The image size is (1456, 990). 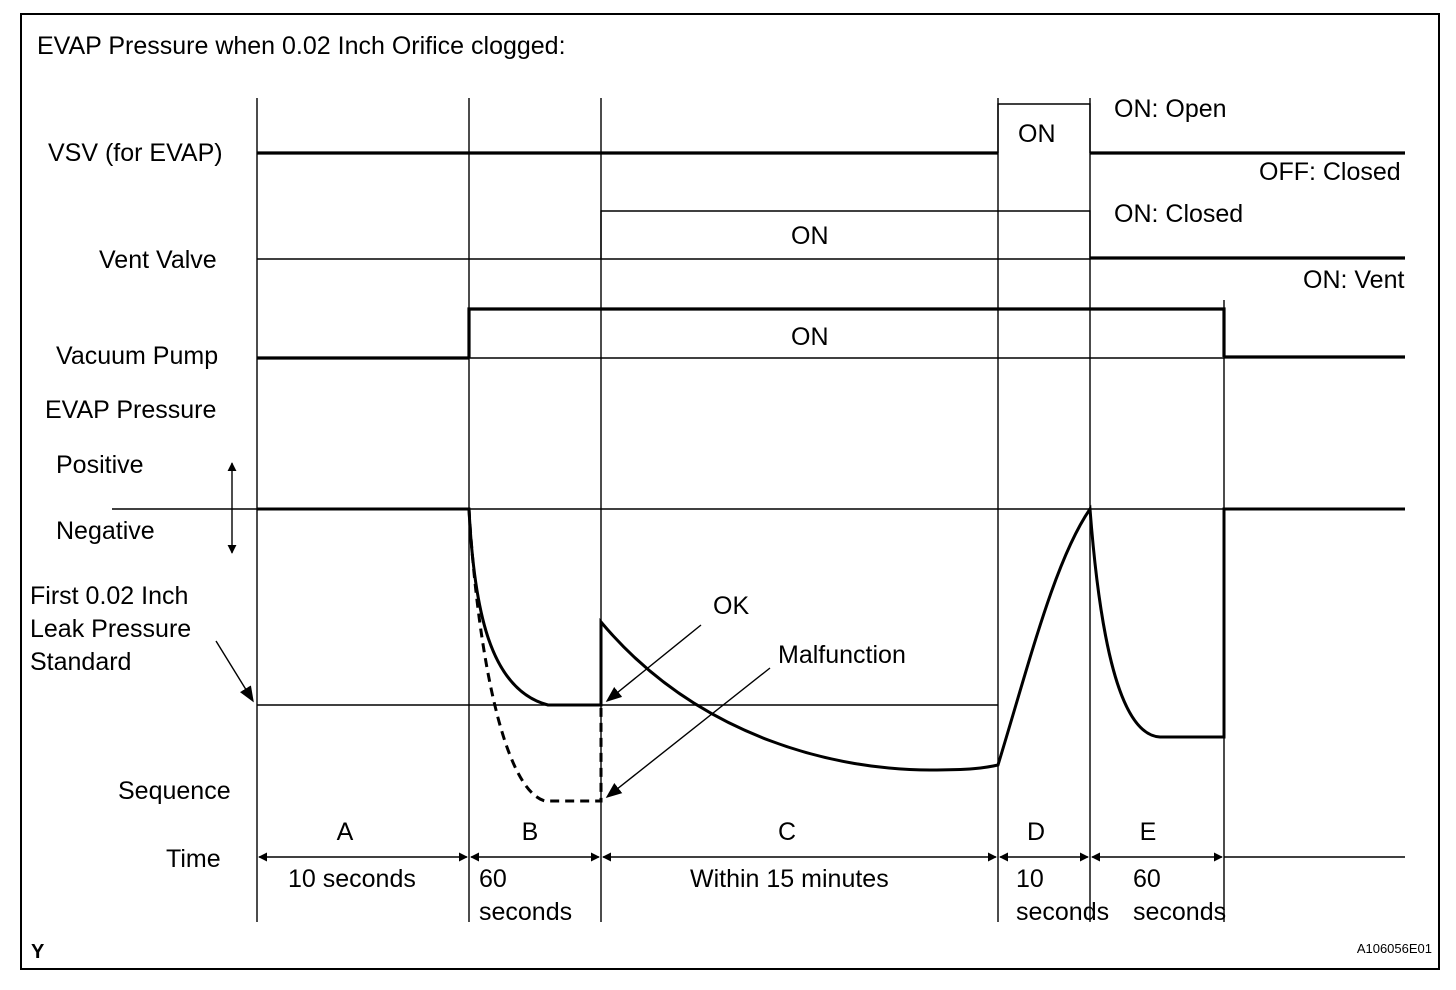 I want to click on pump-on-text: ON, so click(x=810, y=337).